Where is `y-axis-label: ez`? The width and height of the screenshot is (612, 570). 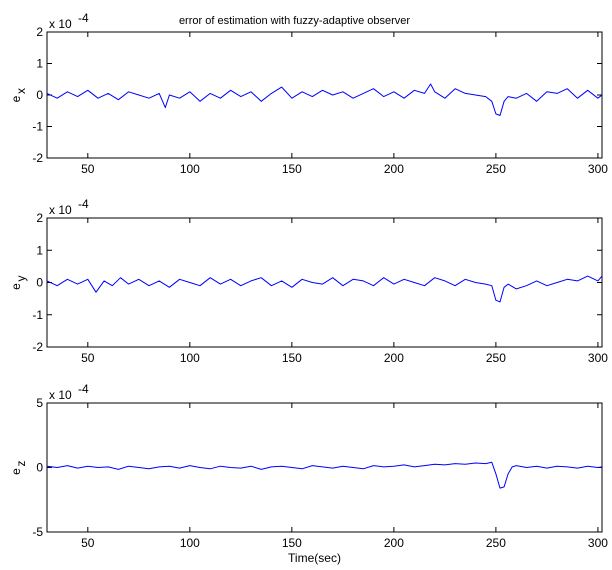
y-axis-label: ez is located at coordinates (18, 468).